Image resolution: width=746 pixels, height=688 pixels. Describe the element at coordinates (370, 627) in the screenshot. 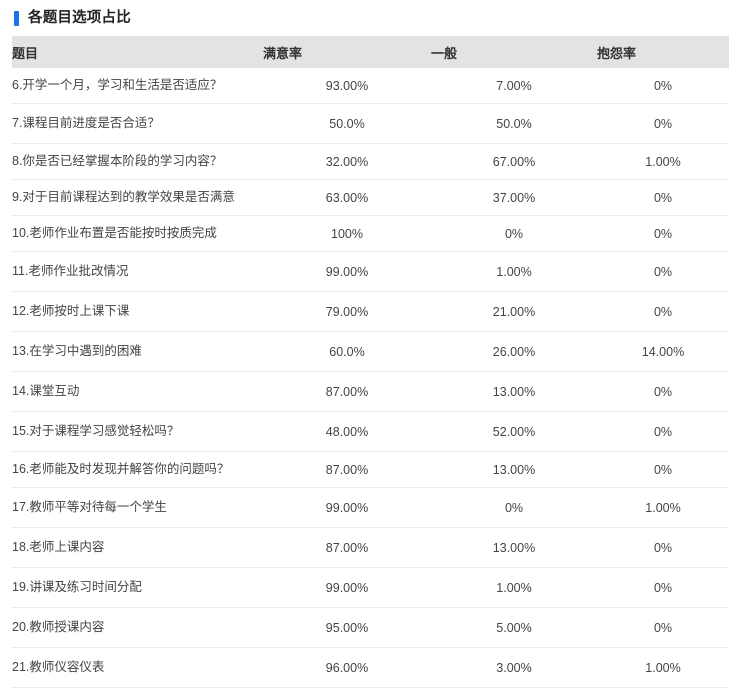

I see `table-row: 20.教师授课内容 95.00% 5.00% 0%` at that location.